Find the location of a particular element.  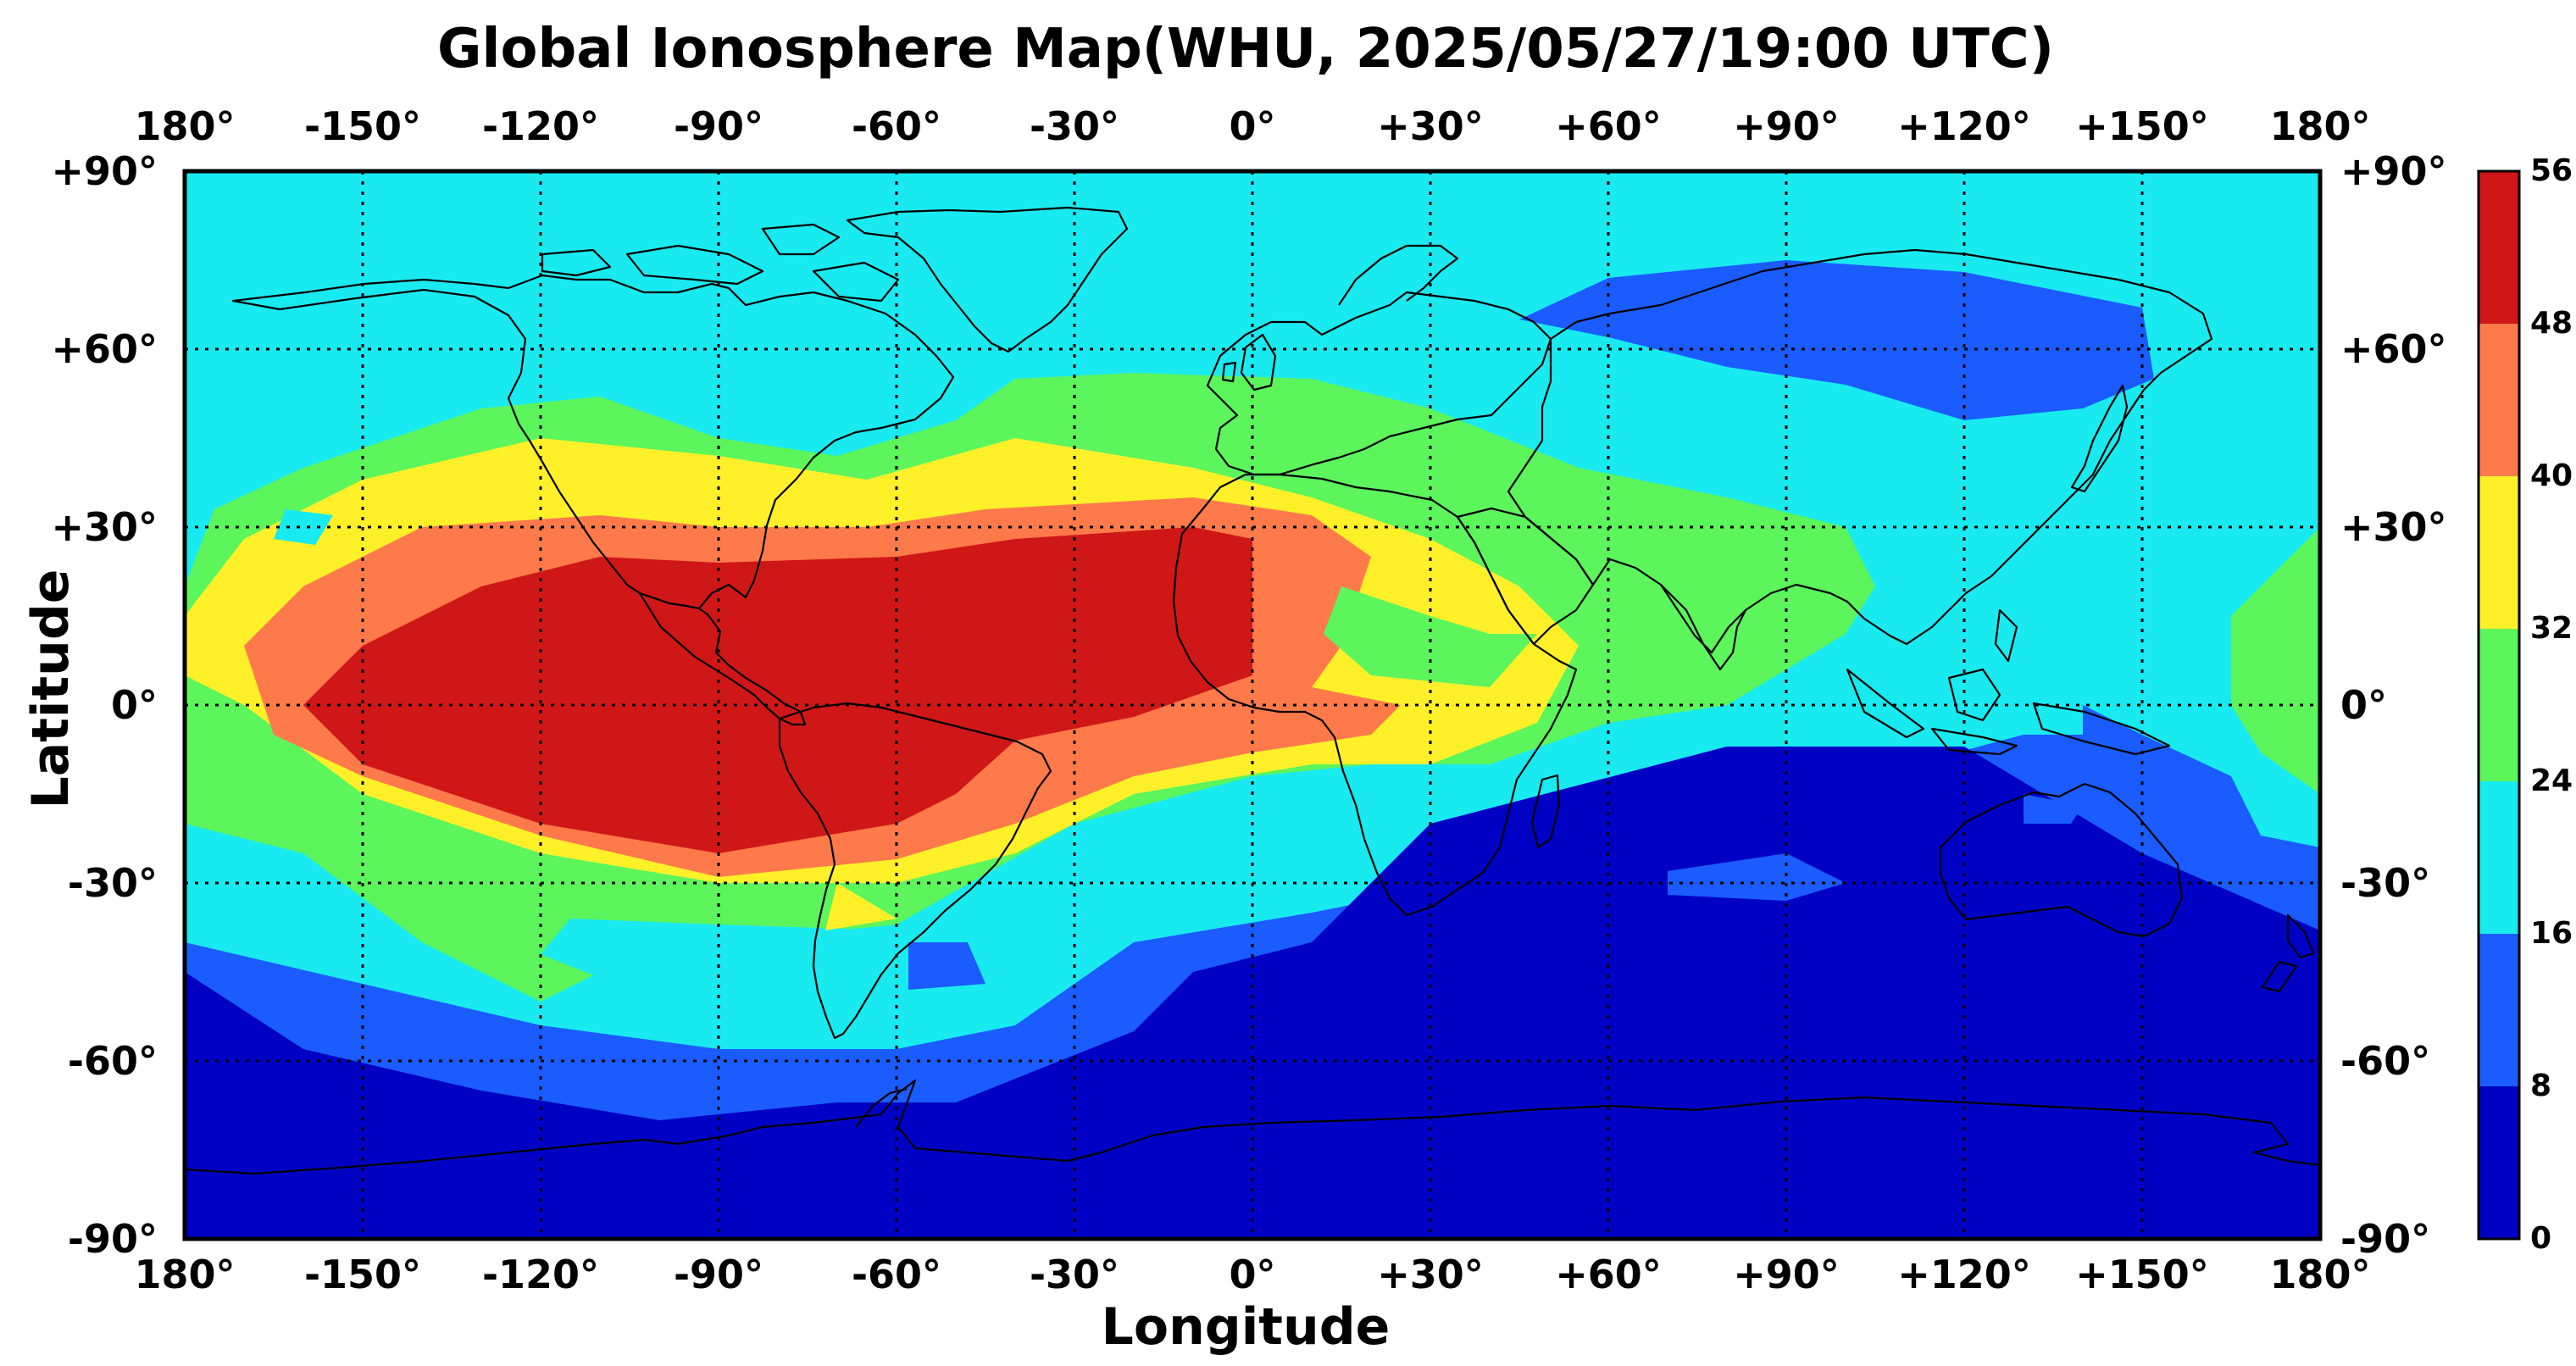

colorbar-tick-label: 16 is located at coordinates (2551, 933).